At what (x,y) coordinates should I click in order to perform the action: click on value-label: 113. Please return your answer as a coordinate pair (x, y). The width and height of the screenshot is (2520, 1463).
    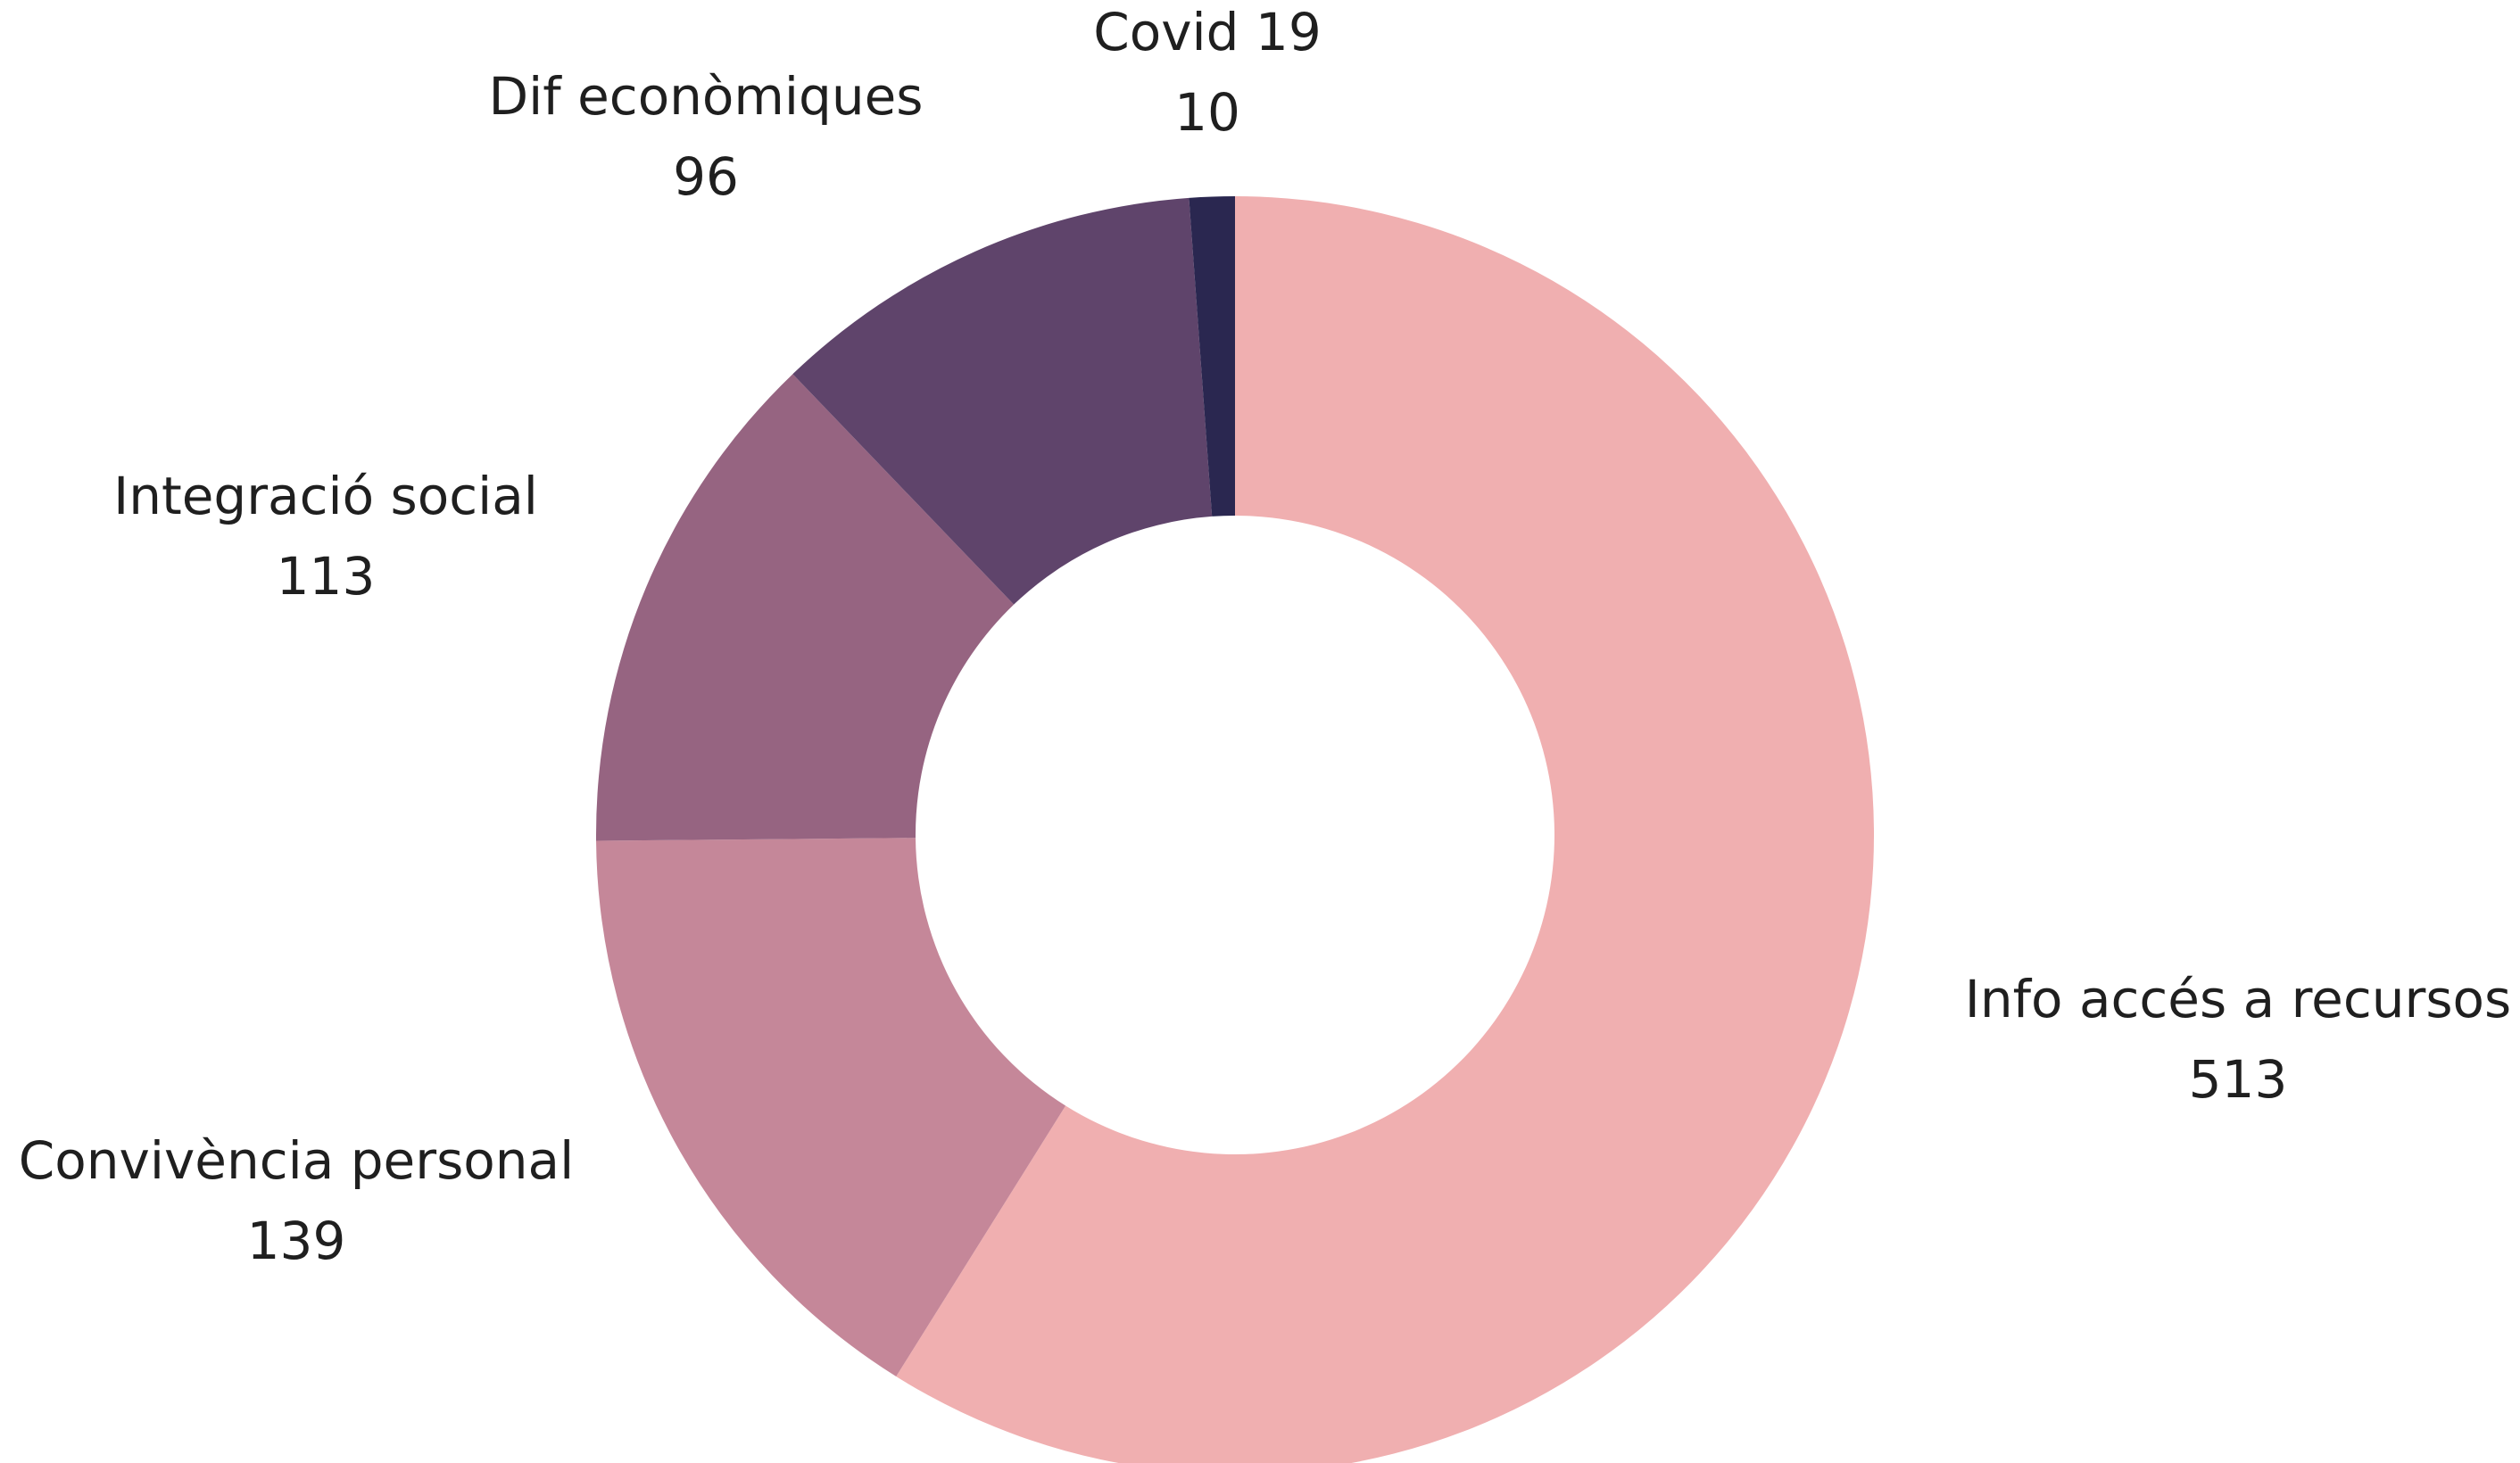
    Looking at the image, I should click on (326, 576).